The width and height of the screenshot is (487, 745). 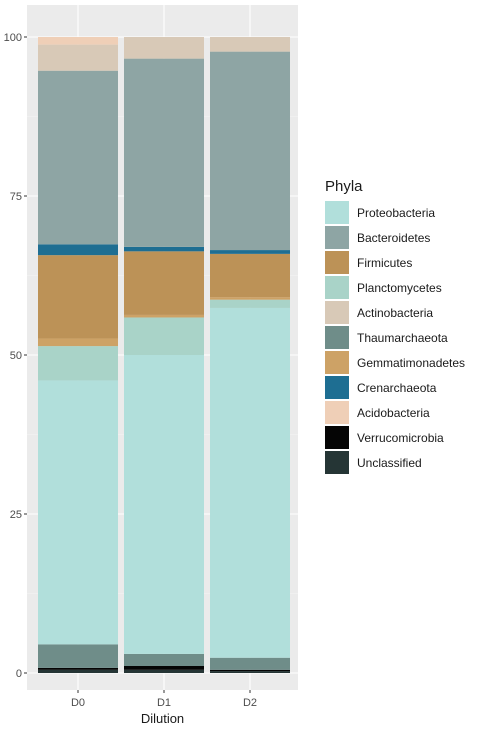 What do you see at coordinates (19, 674) in the screenshot?
I see `y-tick-label: 0` at bounding box center [19, 674].